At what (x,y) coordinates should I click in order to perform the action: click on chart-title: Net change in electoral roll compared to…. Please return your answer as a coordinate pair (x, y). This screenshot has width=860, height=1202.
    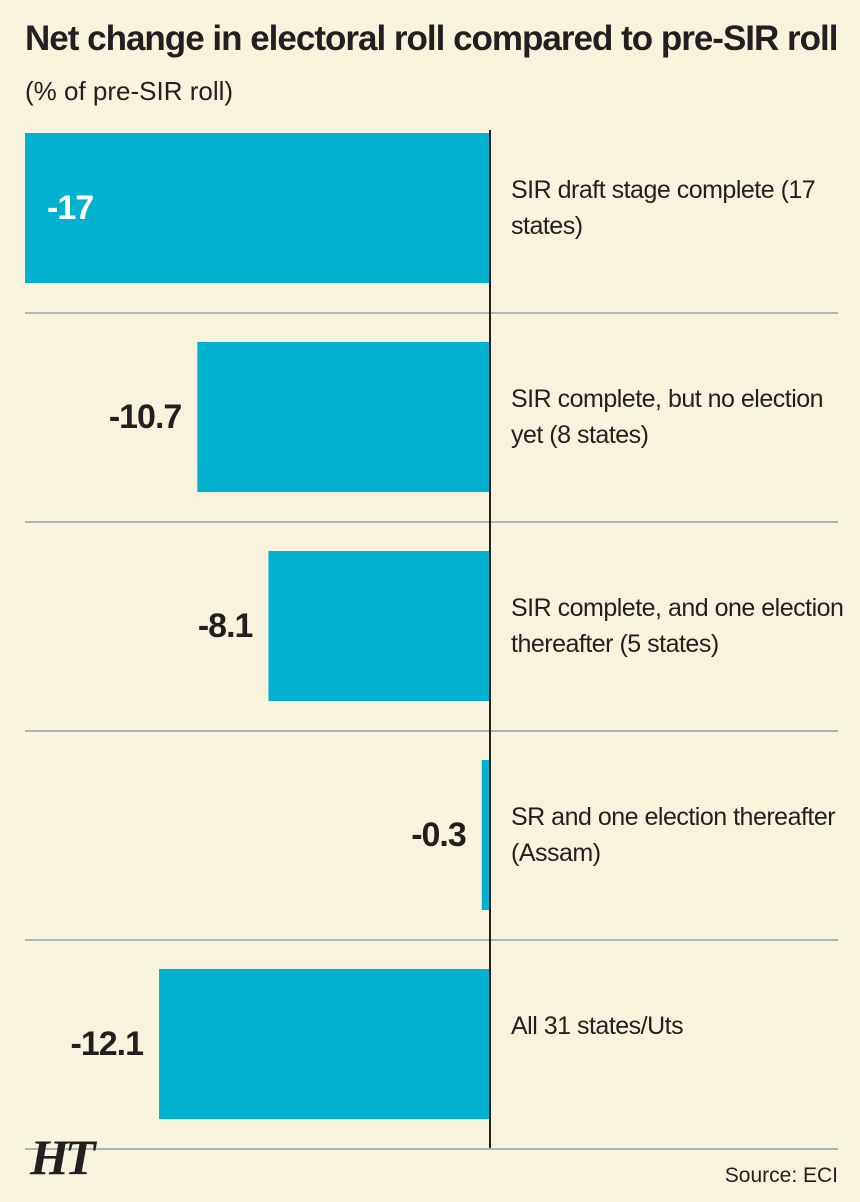
    Looking at the image, I should click on (431, 38).